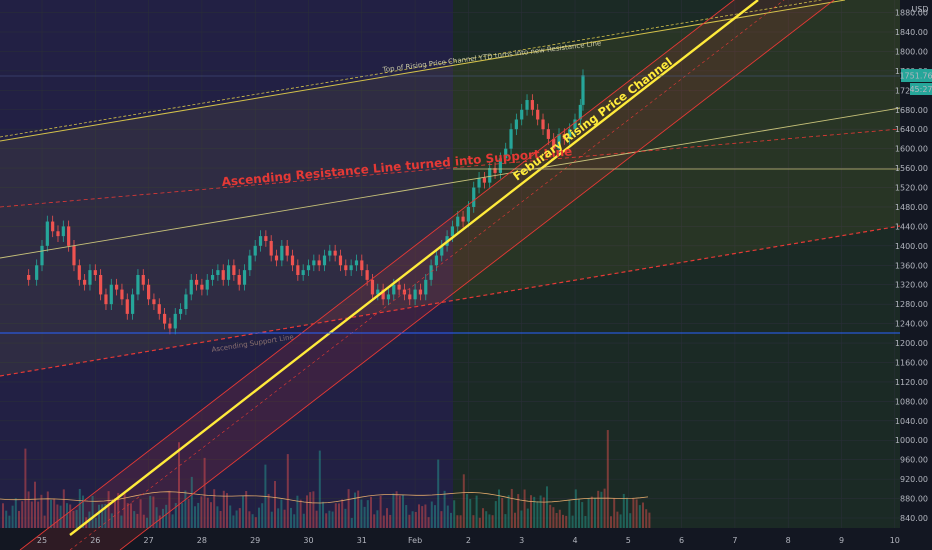 The height and width of the screenshot is (550, 932). What do you see at coordinates (574, 540) in the screenshot?
I see `x-tick-label: 4` at bounding box center [574, 540].